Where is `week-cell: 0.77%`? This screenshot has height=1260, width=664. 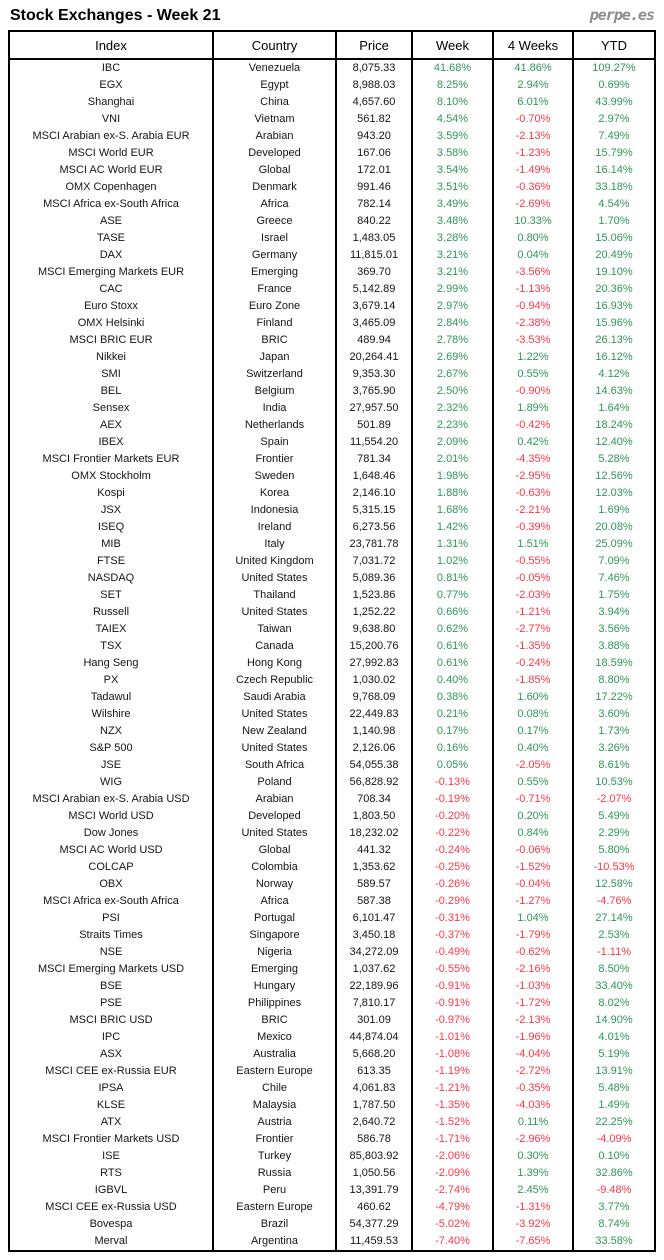
week-cell: 0.77% is located at coordinates (452, 595).